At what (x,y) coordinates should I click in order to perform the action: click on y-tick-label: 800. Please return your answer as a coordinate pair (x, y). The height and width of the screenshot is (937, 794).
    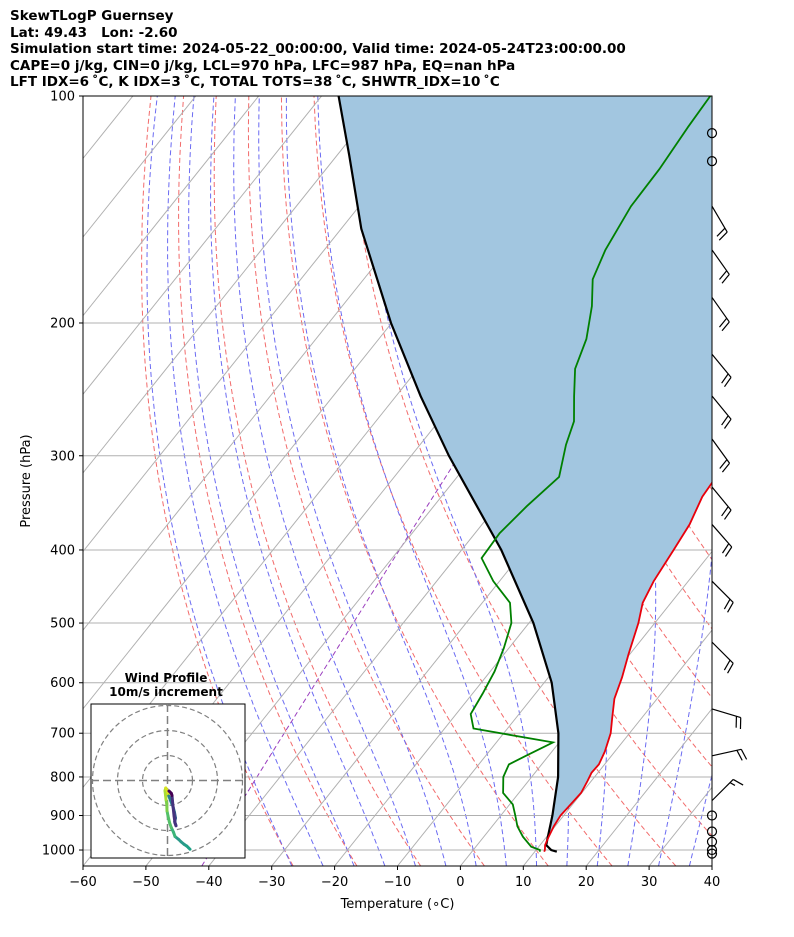
    Looking at the image, I should click on (62, 777).